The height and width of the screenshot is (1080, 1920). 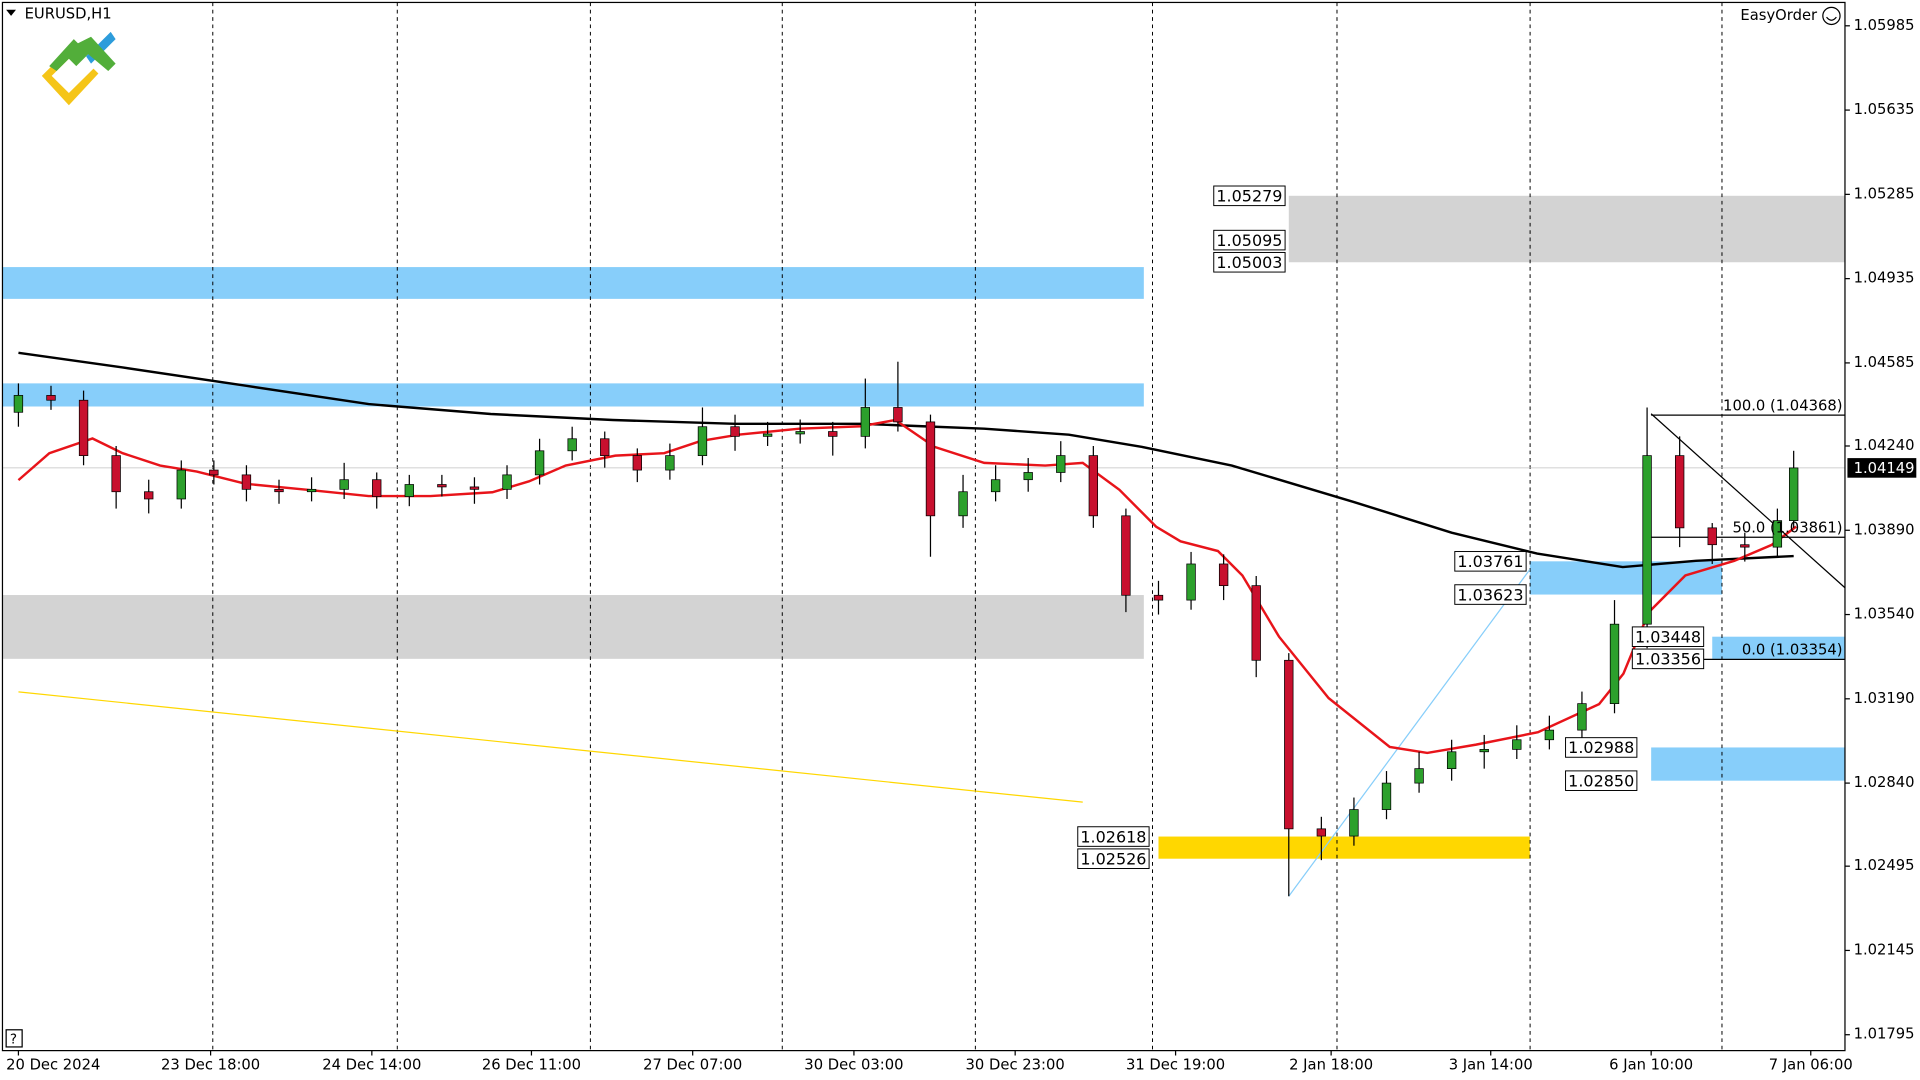 What do you see at coordinates (210, 1064) in the screenshot?
I see `x-tick-label: 23 Dec 18:00` at bounding box center [210, 1064].